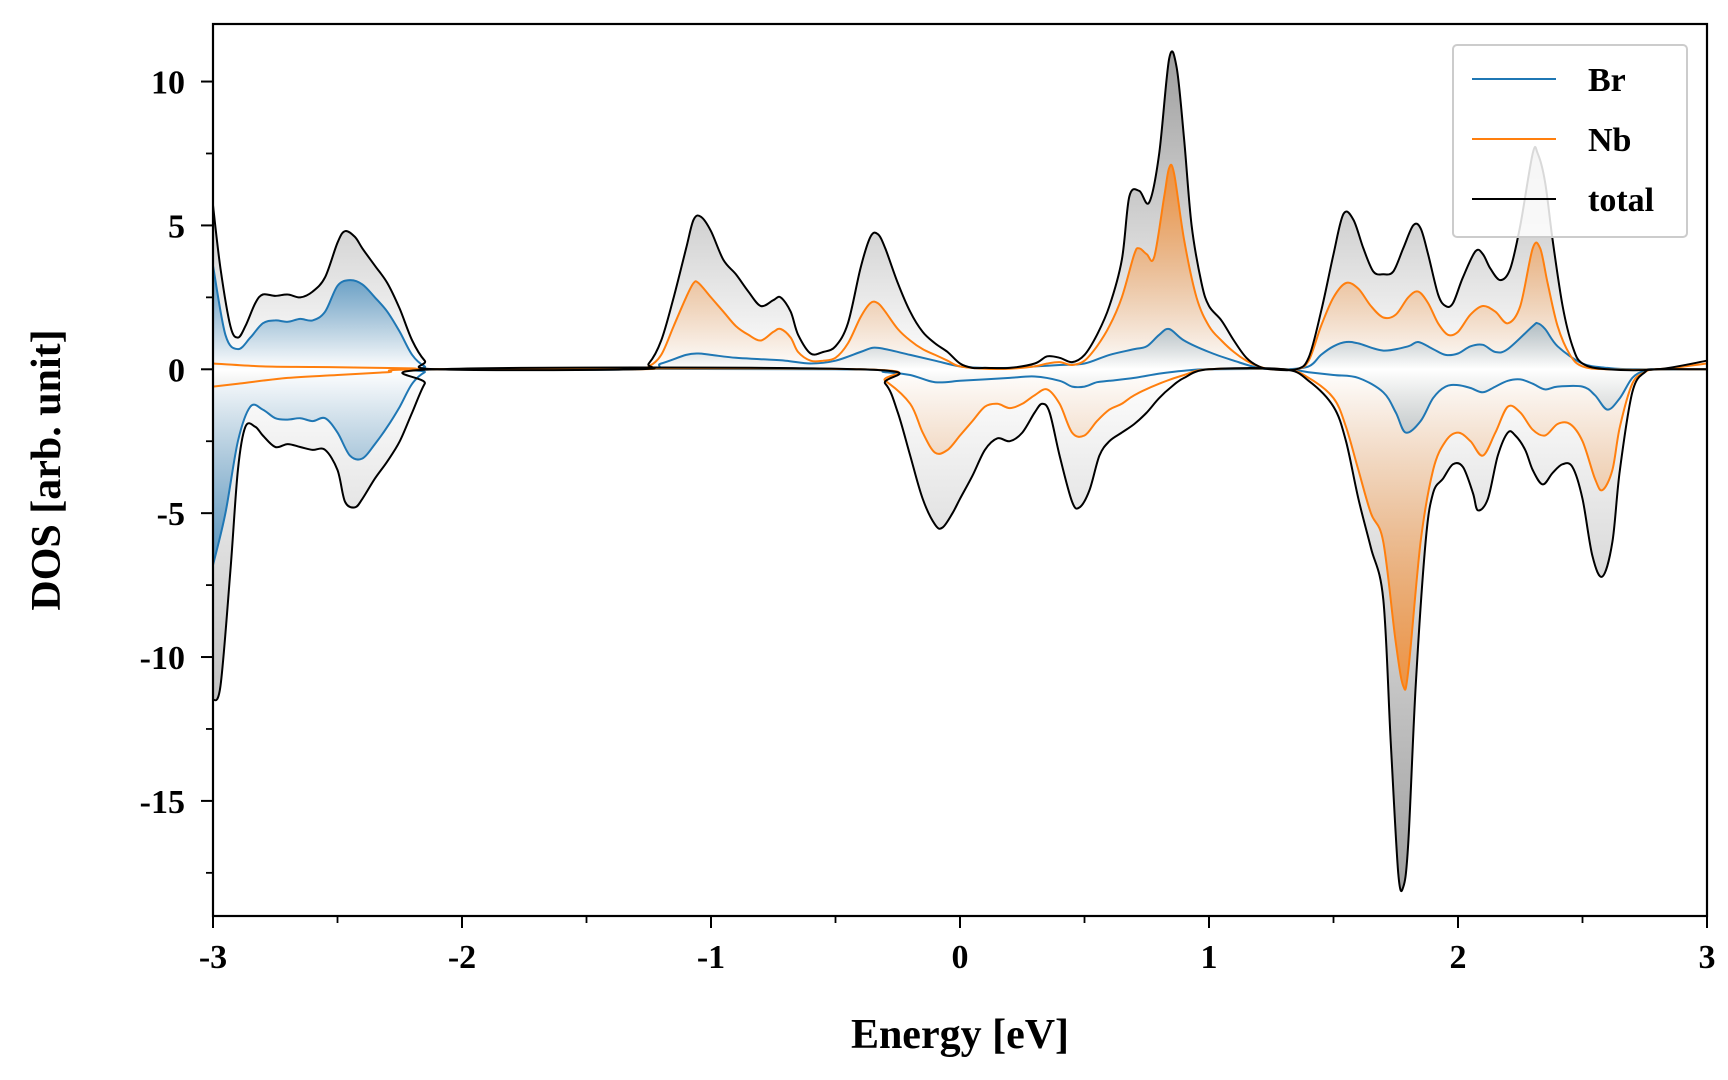 This screenshot has height=1080, width=1728. Describe the element at coordinates (711, 957) in the screenshot. I see `x-tick-label: -1` at that location.